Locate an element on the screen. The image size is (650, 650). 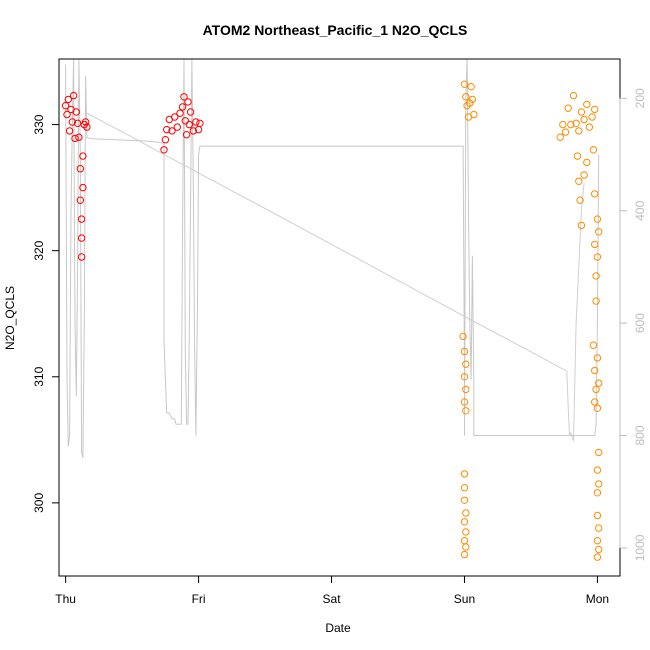
y-tick-label: 330 is located at coordinates (39, 124).